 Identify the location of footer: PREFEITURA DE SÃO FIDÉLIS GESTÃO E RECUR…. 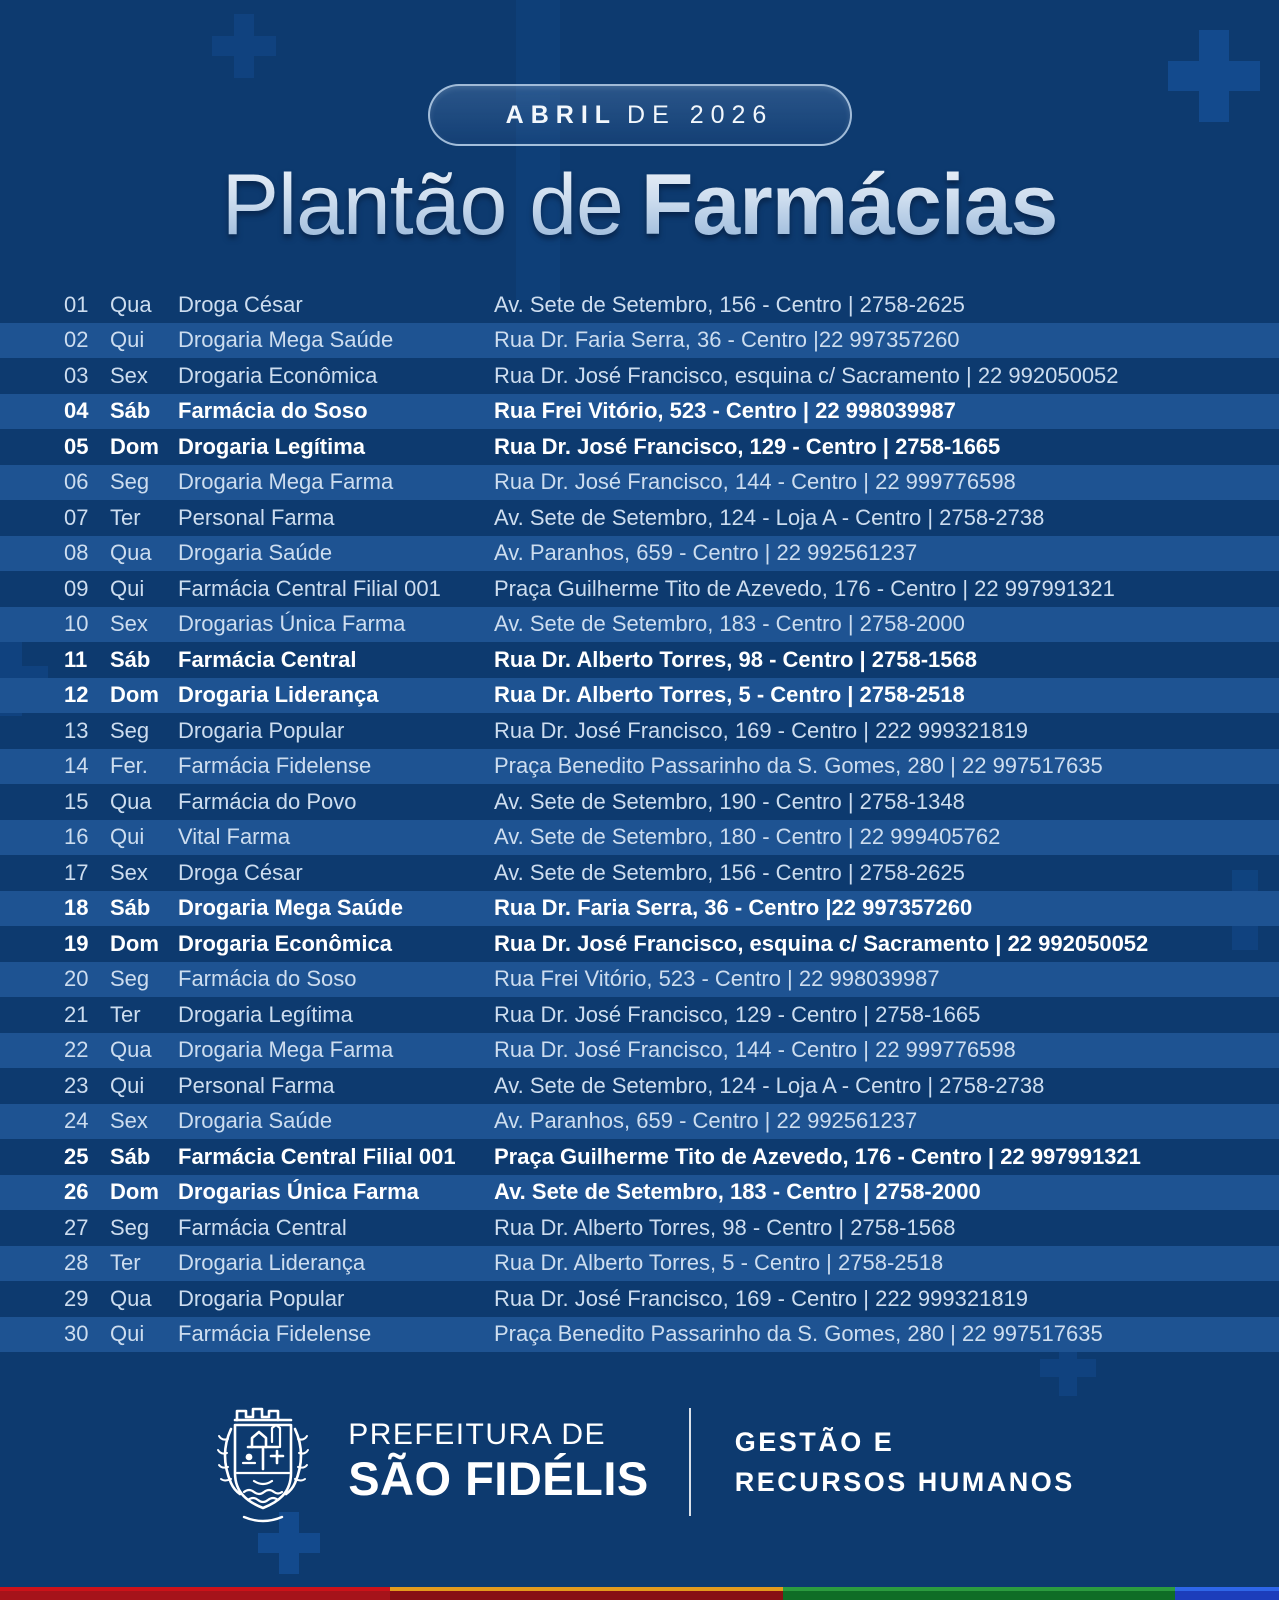
(639, 1462).